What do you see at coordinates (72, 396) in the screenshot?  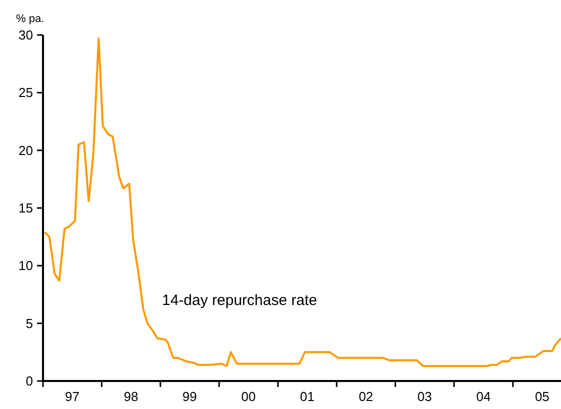 I see `x-tick-label: 97` at bounding box center [72, 396].